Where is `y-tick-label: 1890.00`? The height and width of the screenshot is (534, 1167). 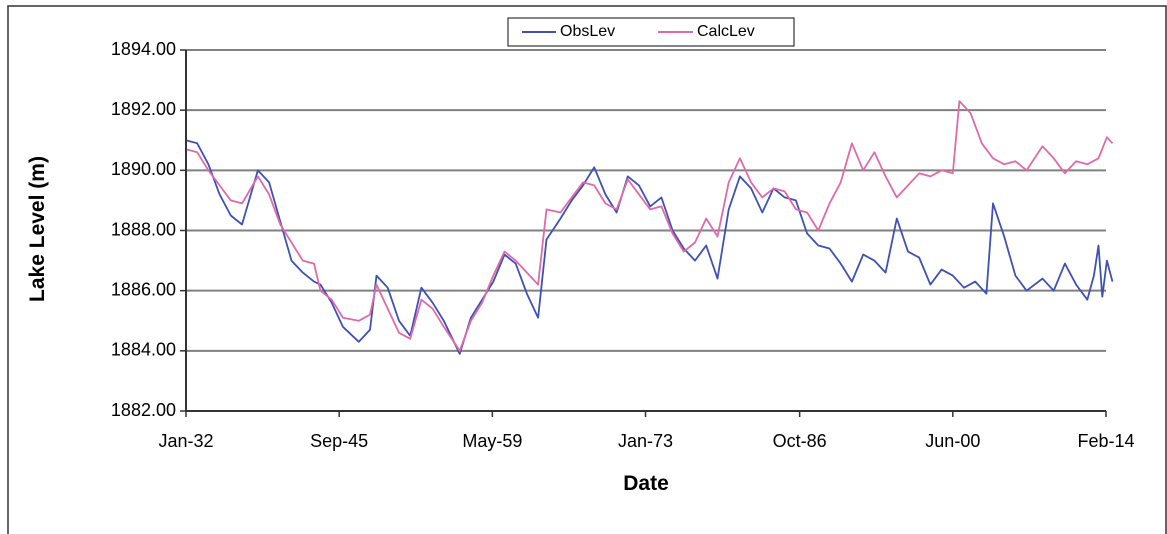 y-tick-label: 1890.00 is located at coordinates (143, 169).